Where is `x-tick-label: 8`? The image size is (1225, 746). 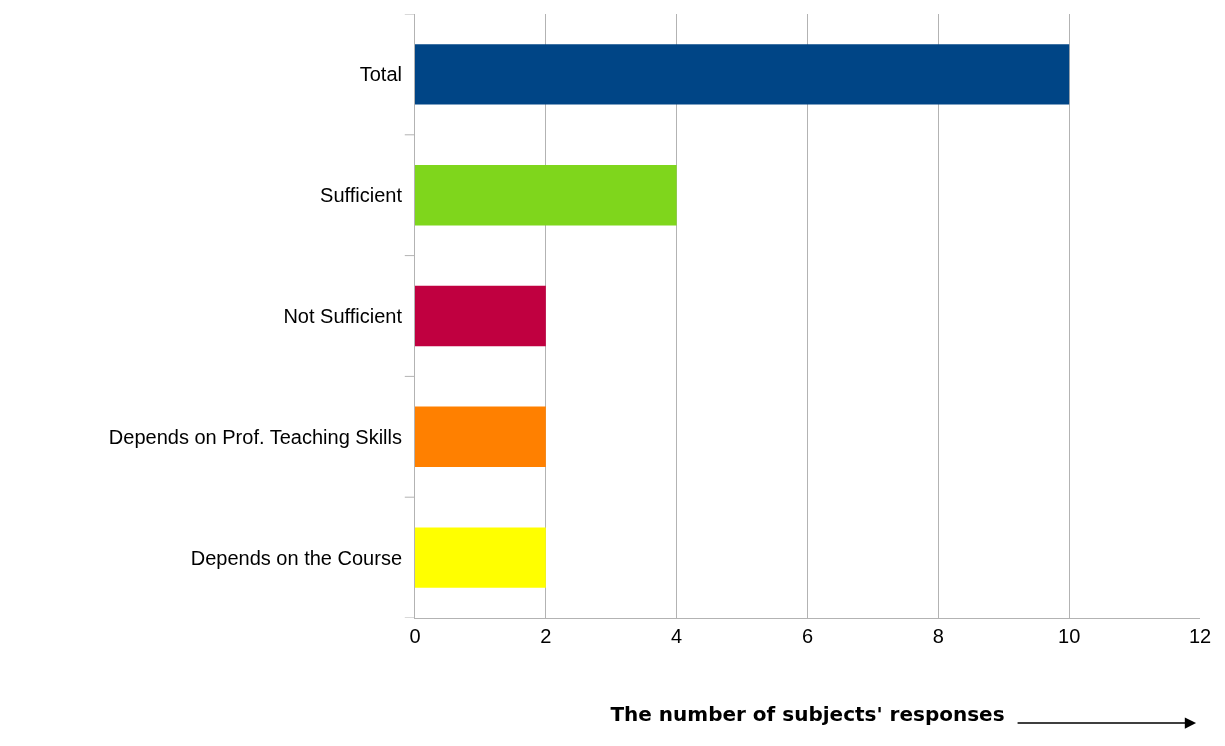
x-tick-label: 8 is located at coordinates (938, 636).